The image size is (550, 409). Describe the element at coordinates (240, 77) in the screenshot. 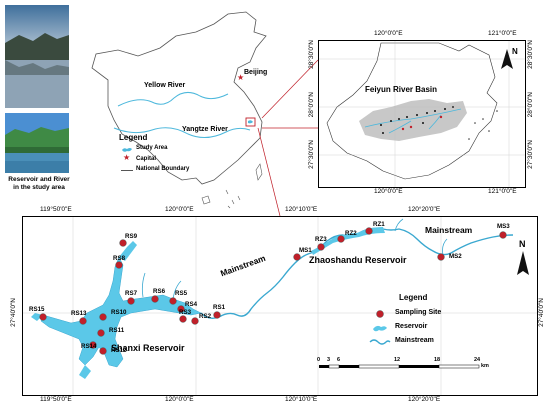

I see `star-icon: ★` at that location.